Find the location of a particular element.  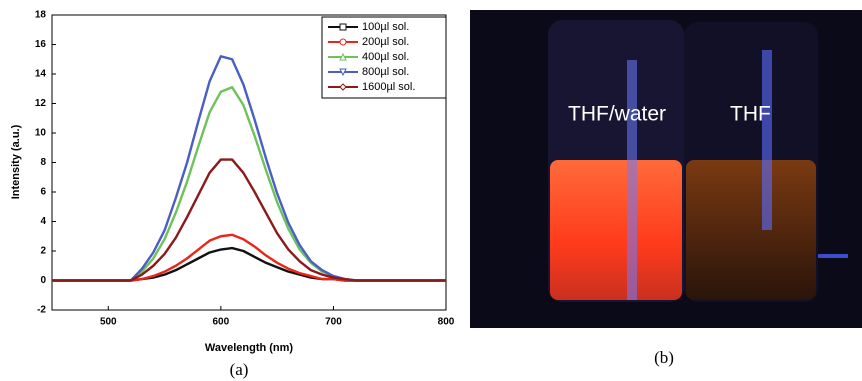

legend-label: 400µl sol. is located at coordinates (385, 57).